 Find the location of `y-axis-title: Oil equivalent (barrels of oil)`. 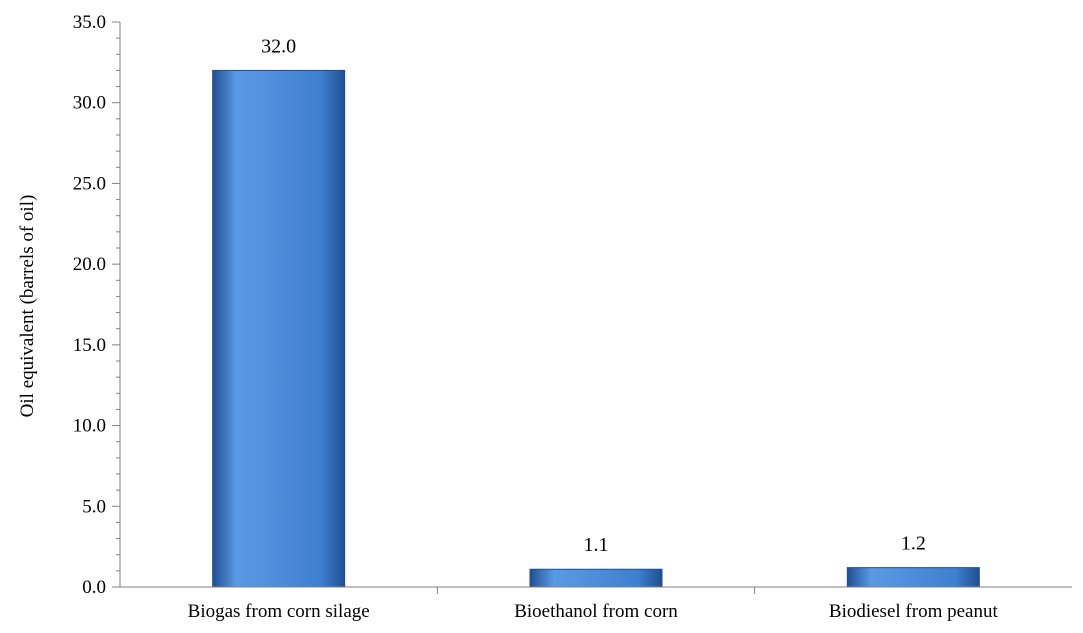

y-axis-title: Oil equivalent (barrels of oil) is located at coordinates (27, 306).